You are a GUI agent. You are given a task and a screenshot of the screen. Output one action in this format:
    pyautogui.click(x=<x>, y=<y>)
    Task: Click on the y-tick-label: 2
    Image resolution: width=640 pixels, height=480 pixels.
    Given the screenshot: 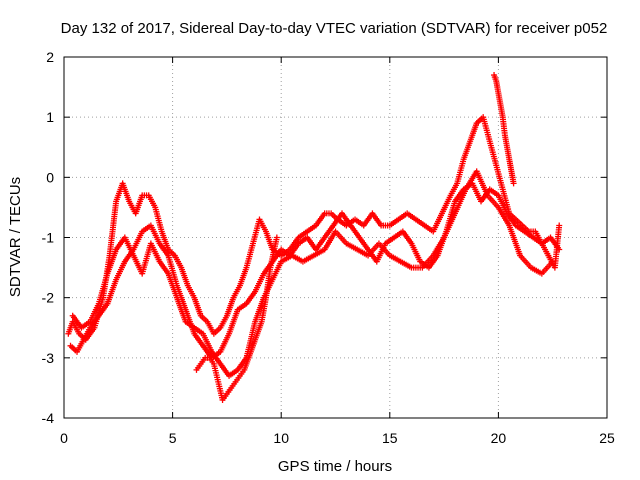 What is the action you would take?
    pyautogui.click(x=50, y=57)
    